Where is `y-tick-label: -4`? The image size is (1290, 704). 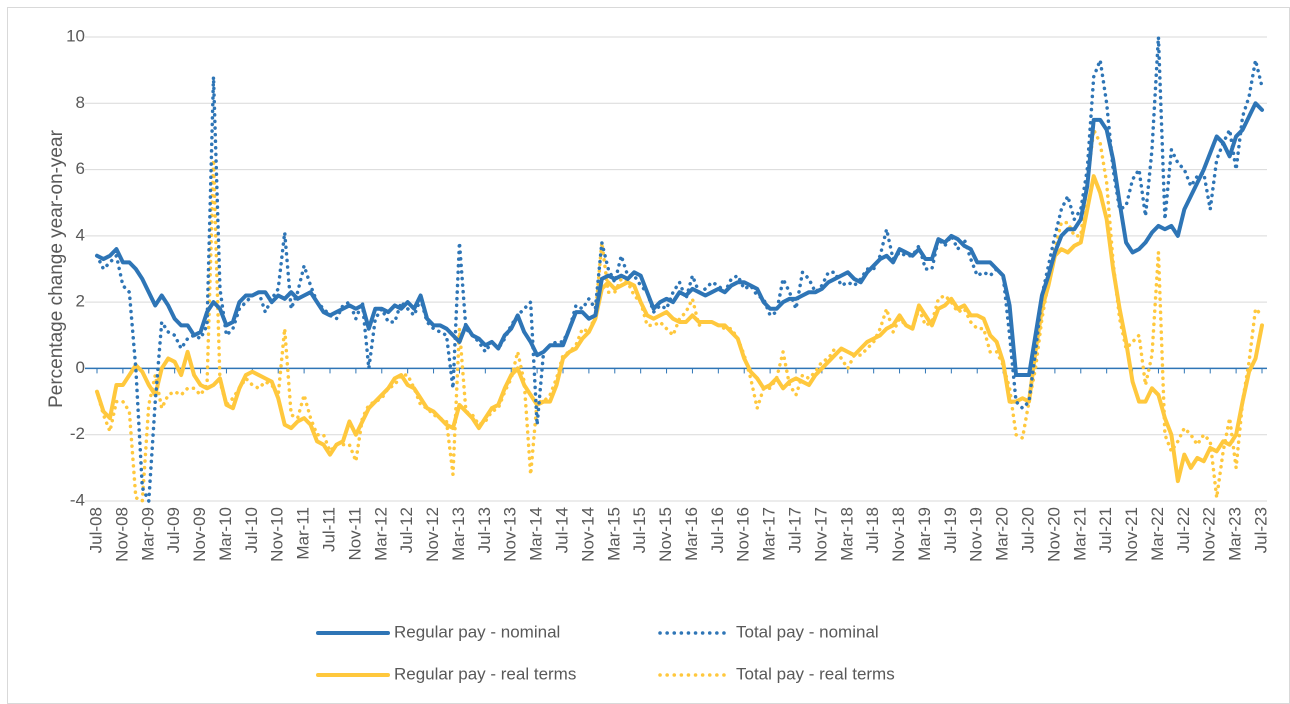 y-tick-label: -4 is located at coordinates (77, 499).